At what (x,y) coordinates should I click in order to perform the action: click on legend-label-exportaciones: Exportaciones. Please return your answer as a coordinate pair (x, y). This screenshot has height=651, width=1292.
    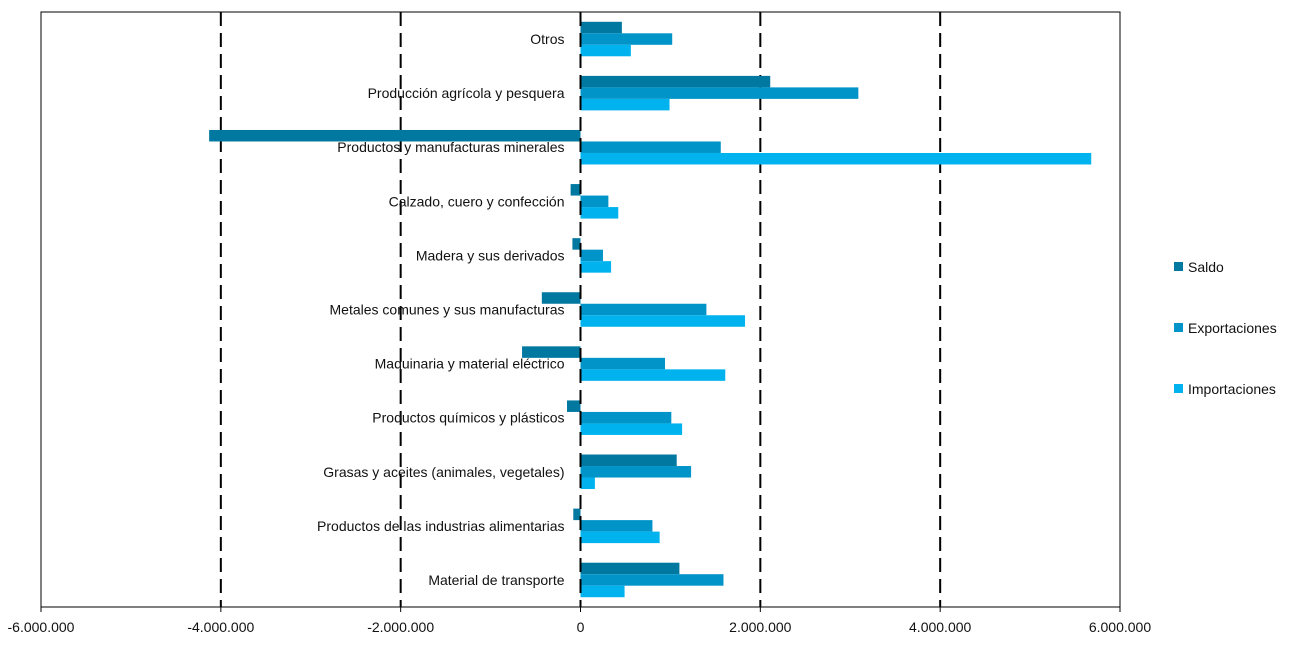
    Looking at the image, I should click on (1232, 328).